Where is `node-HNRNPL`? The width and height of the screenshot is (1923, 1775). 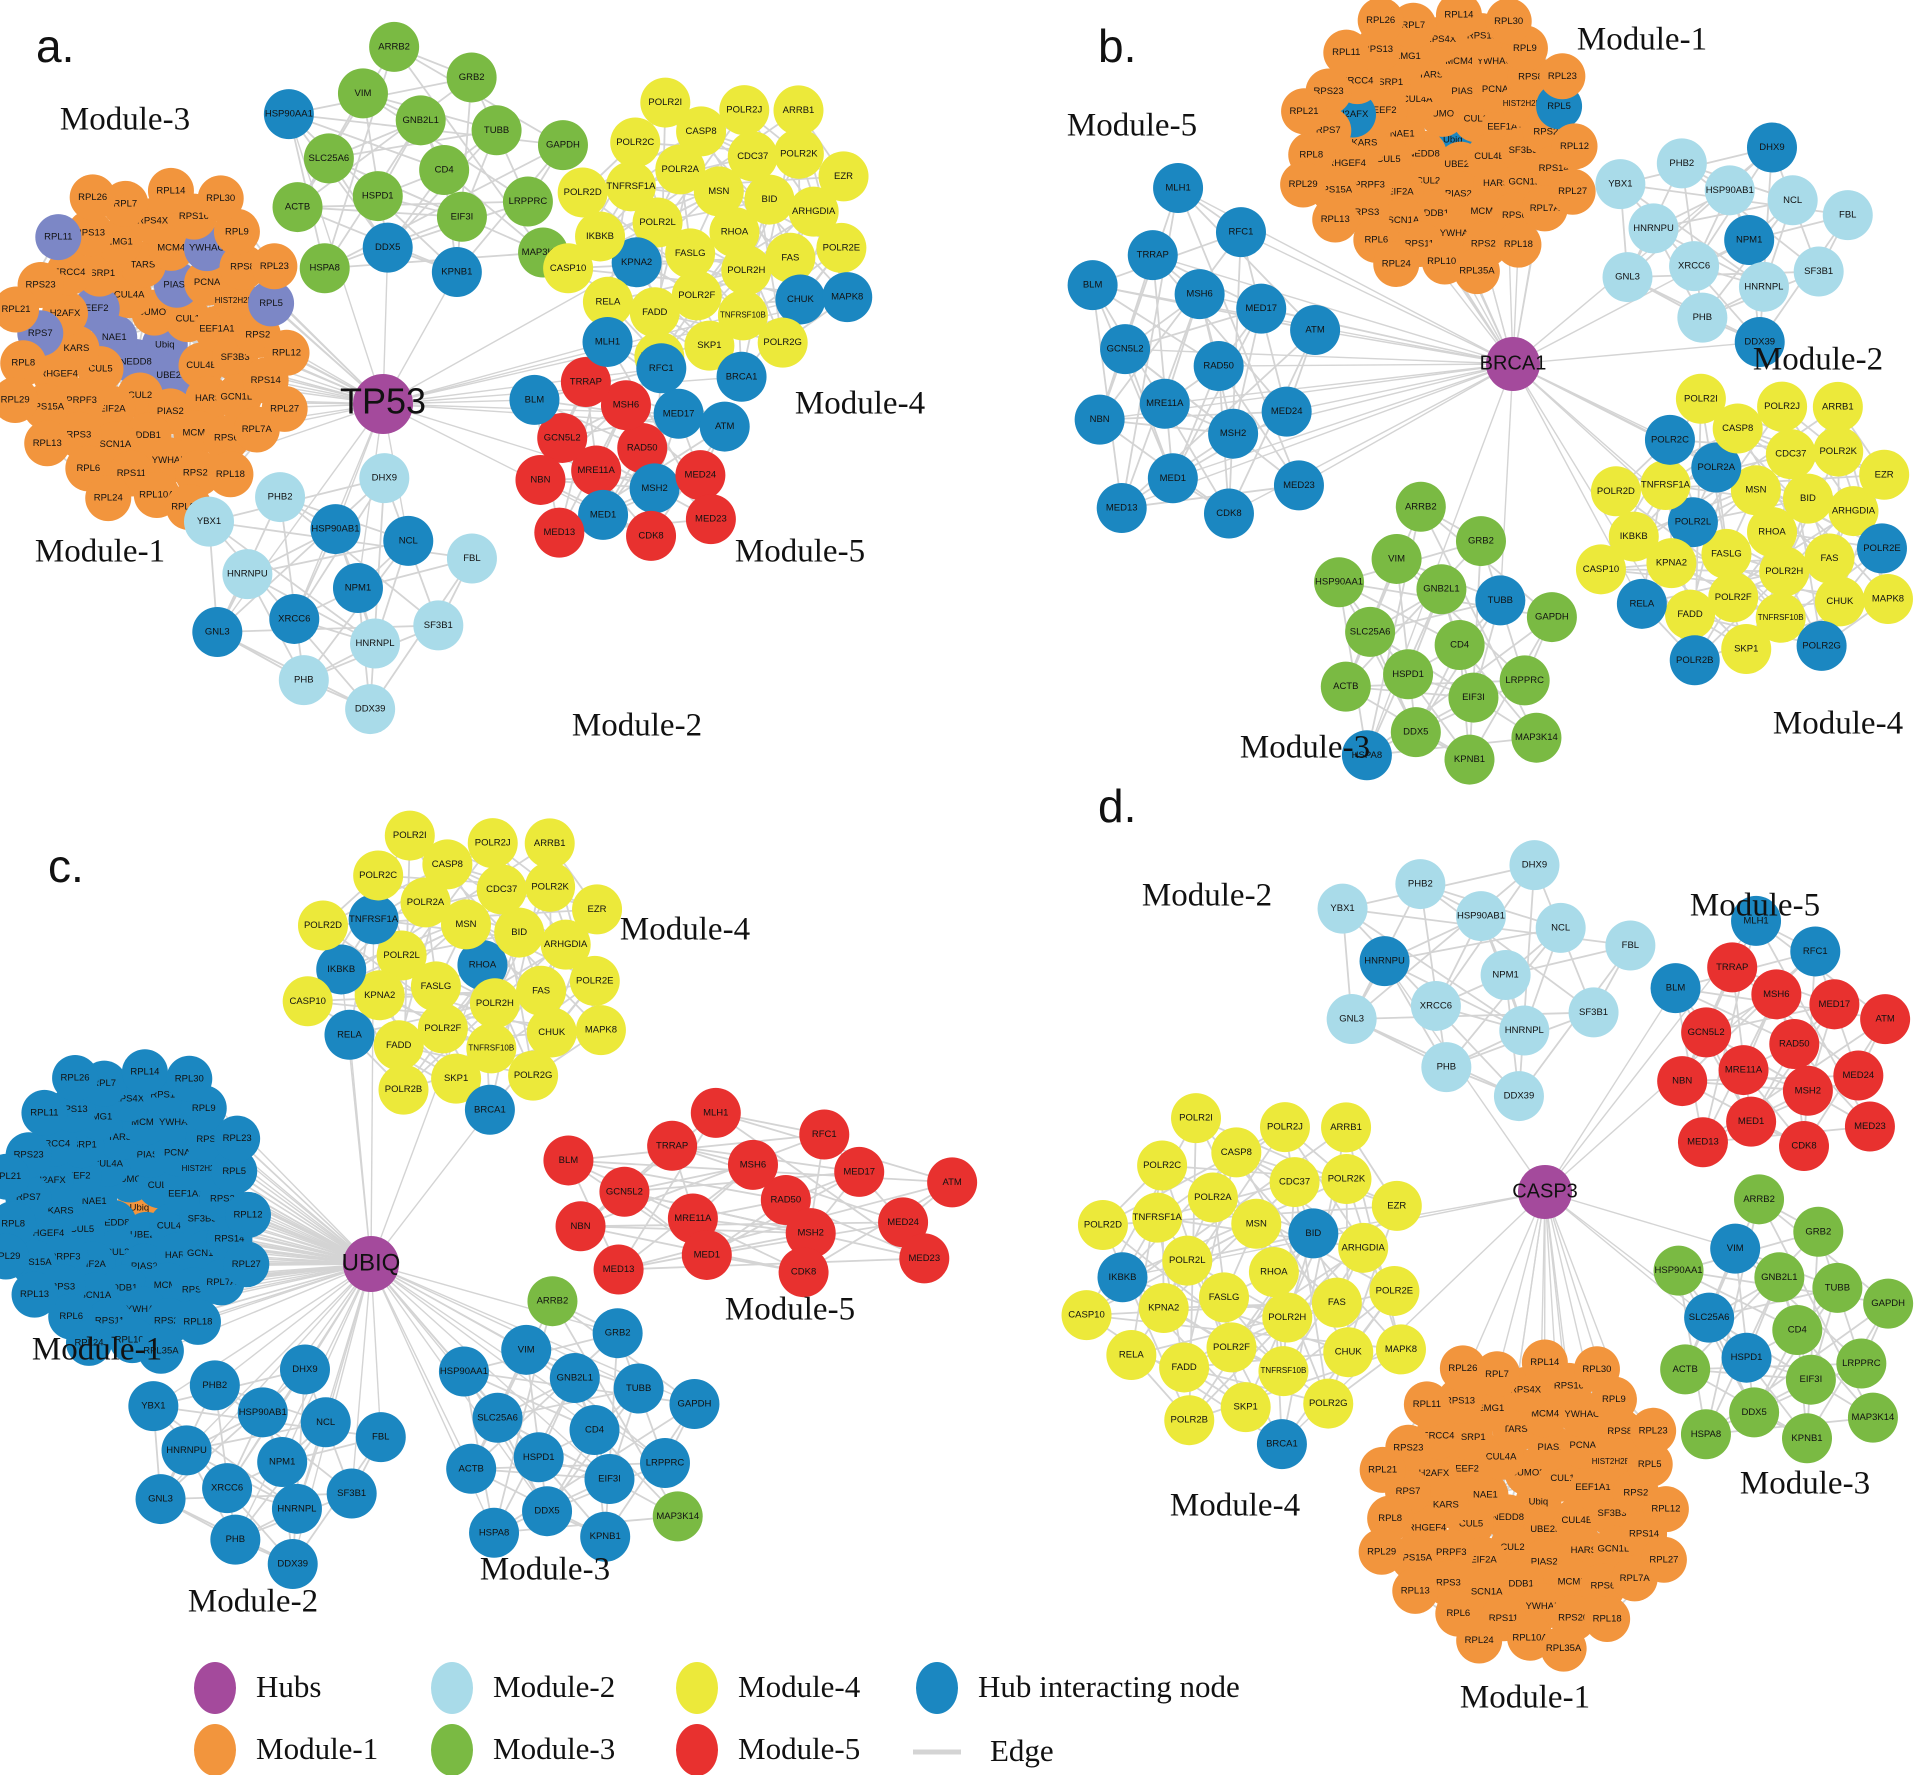 node-HNRNPL is located at coordinates (1524, 1030).